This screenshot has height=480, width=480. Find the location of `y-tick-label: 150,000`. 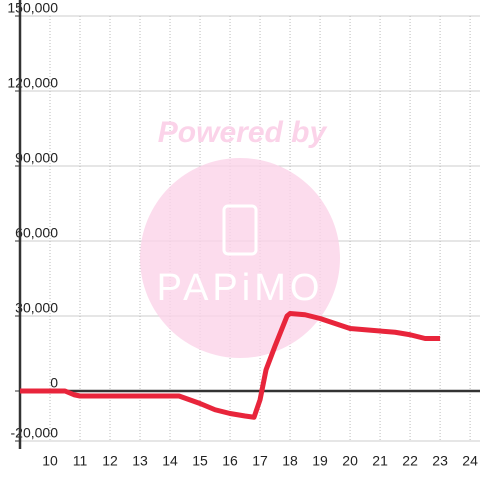

y-tick-label: 150,000 is located at coordinates (32, 8).